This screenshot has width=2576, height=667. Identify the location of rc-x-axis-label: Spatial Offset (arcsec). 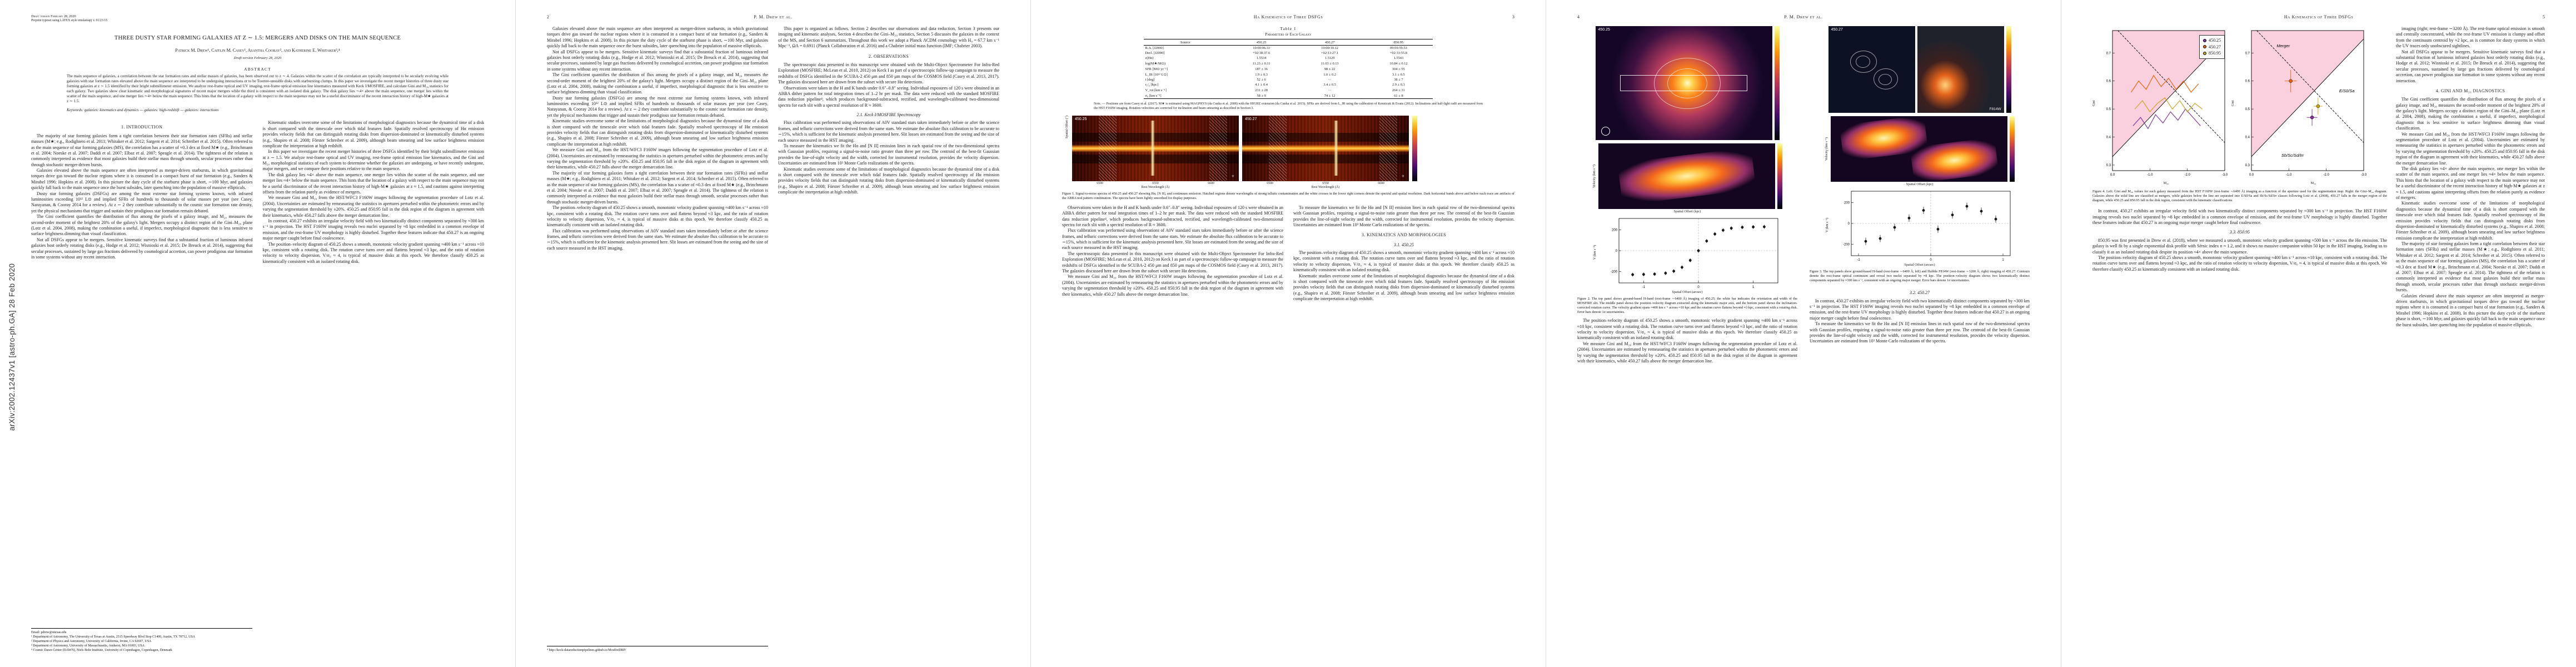
(1919, 265).